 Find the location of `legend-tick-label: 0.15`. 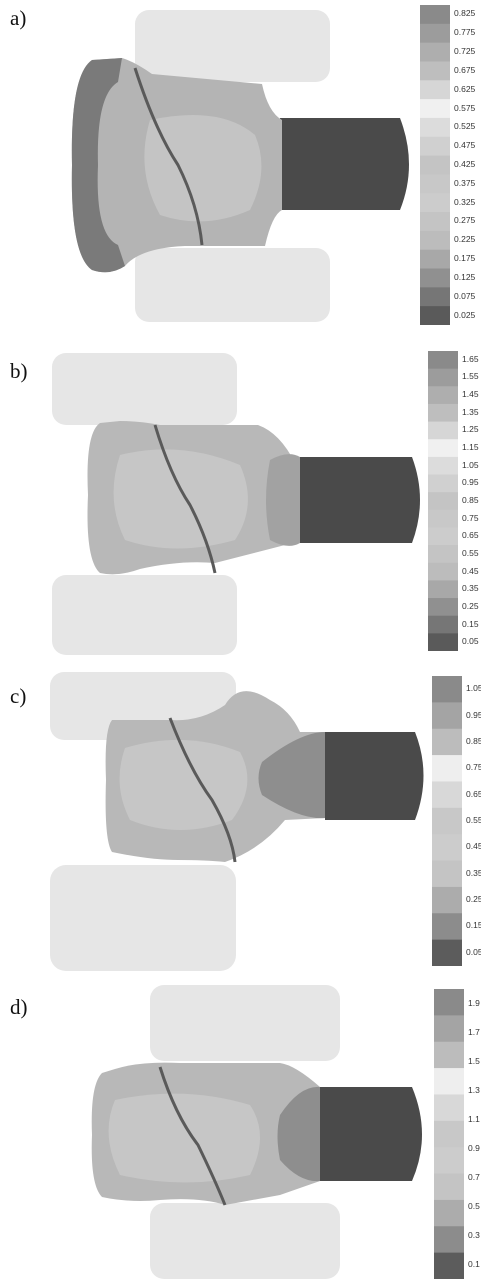

legend-tick-label: 0.15 is located at coordinates (470, 623).